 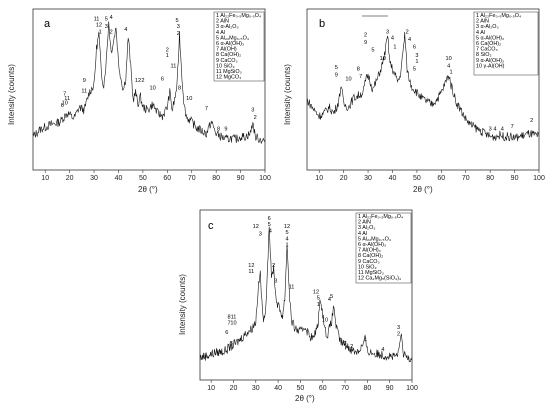 What do you see at coordinates (94, 178) in the screenshot?
I see `x-tick-label: 30` at bounding box center [94, 178].